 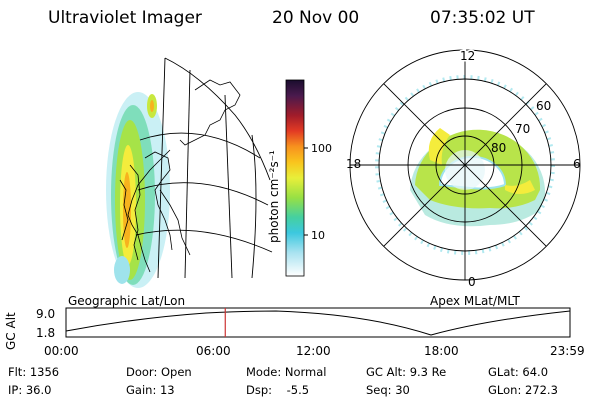 I want to click on orbit-xtick-2: 12:00, so click(x=313, y=351).